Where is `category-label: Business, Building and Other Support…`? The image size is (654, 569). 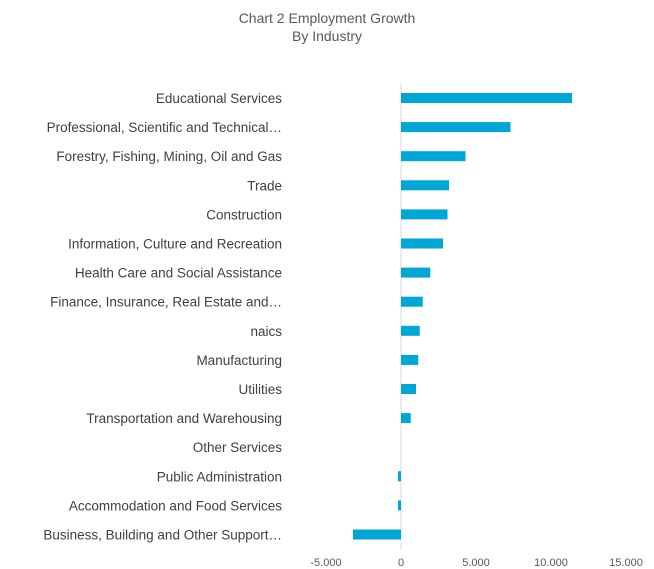
category-label: Business, Building and Other Support… is located at coordinates (162, 535).